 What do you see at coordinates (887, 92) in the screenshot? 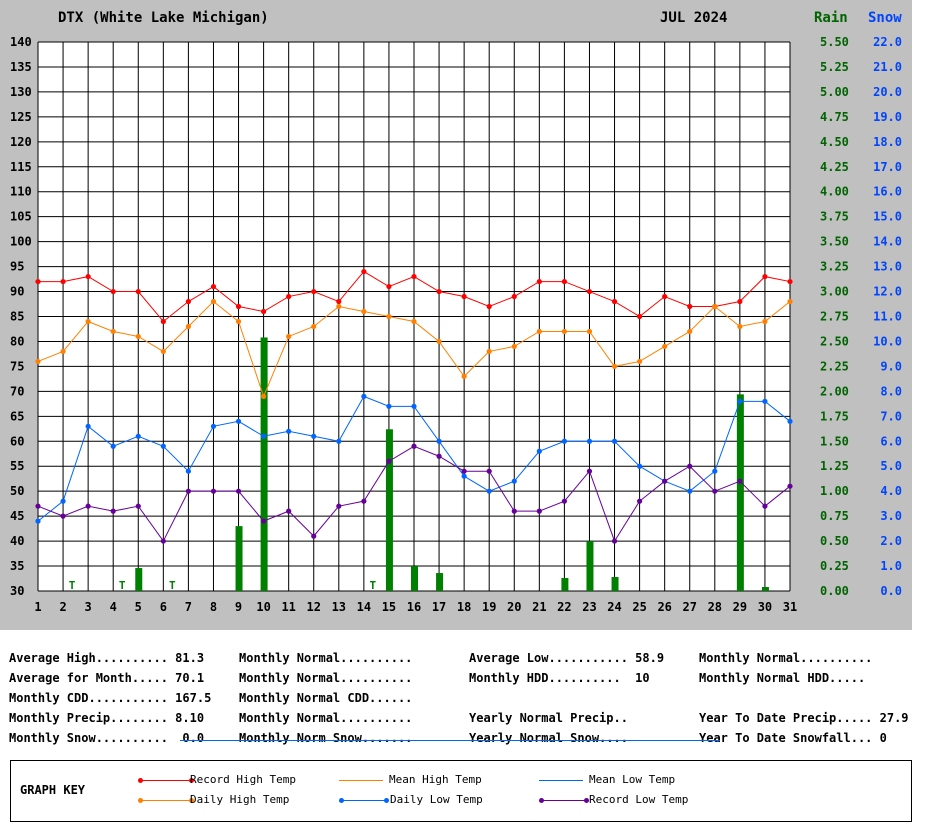
I see `snow-tick-label: 20.0` at bounding box center [887, 92].